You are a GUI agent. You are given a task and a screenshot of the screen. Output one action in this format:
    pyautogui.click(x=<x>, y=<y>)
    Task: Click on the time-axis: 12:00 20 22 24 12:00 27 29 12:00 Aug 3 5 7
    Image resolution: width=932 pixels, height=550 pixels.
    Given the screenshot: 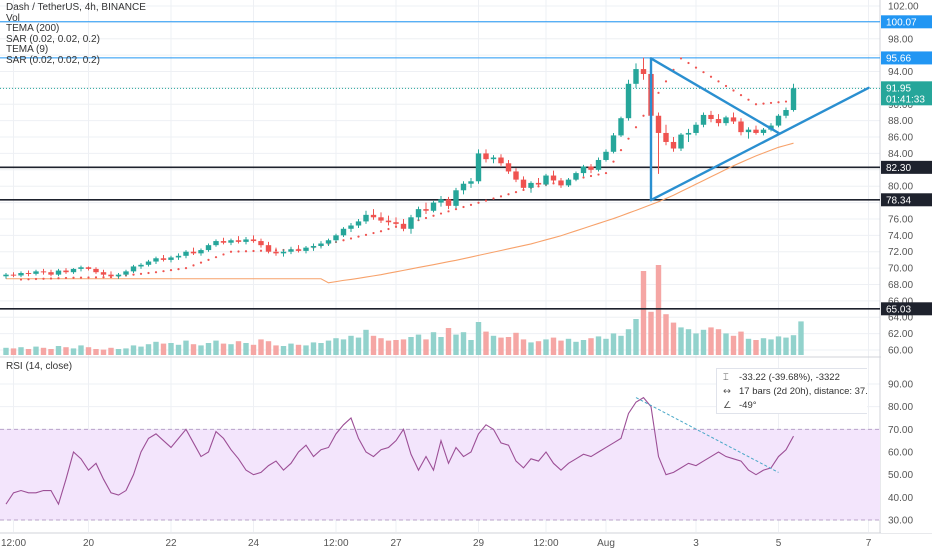 What is the action you would take?
    pyautogui.click(x=436, y=543)
    